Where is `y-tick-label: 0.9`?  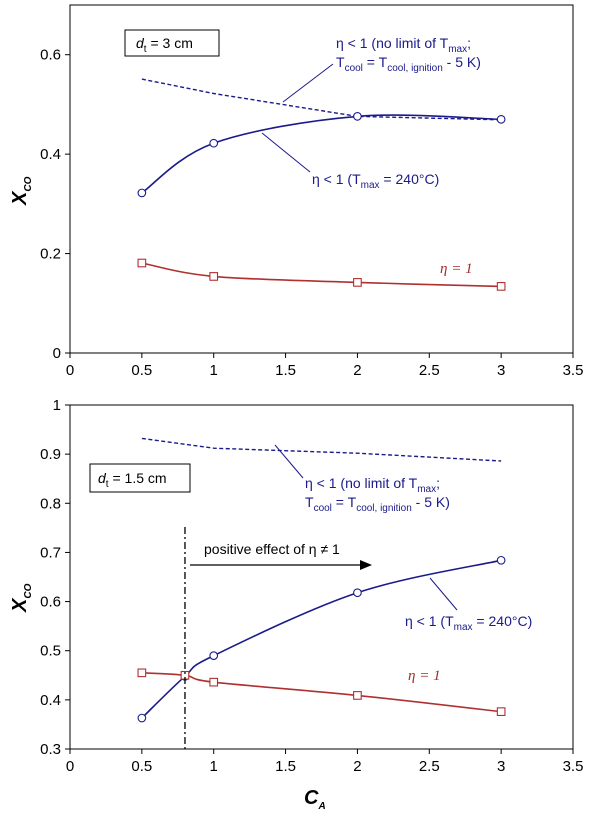
y-tick-label: 0.9 is located at coordinates (50, 454).